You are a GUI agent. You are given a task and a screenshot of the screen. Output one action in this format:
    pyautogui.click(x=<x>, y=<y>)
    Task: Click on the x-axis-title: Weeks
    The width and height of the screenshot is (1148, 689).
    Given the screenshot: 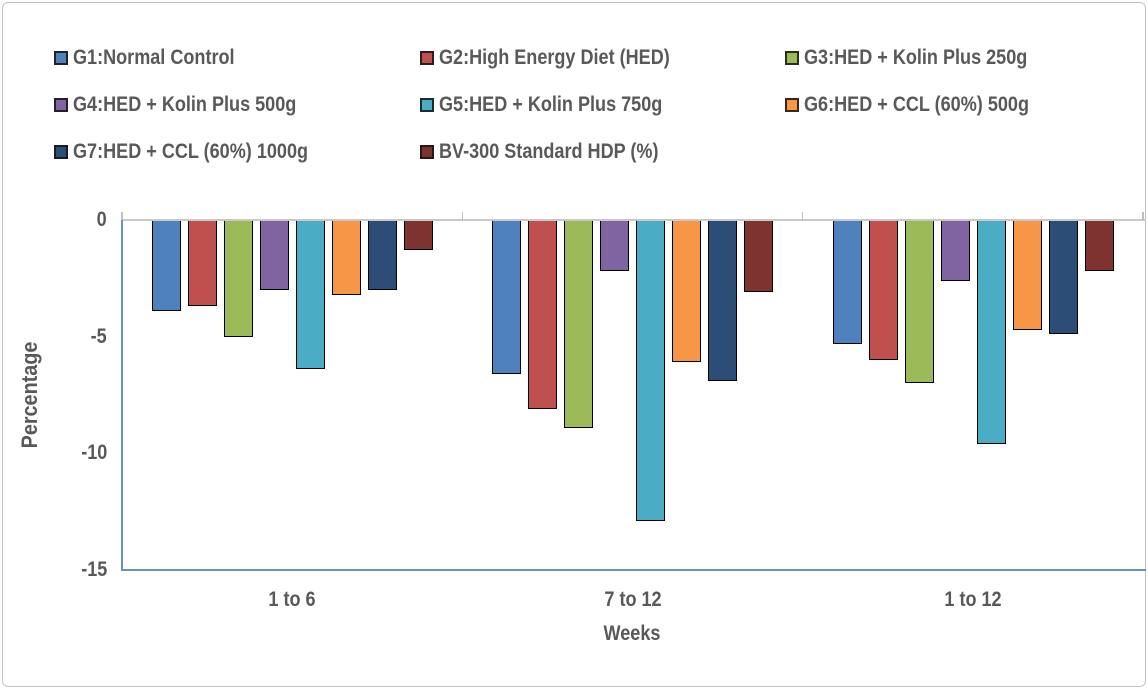 What is the action you would take?
    pyautogui.click(x=632, y=634)
    